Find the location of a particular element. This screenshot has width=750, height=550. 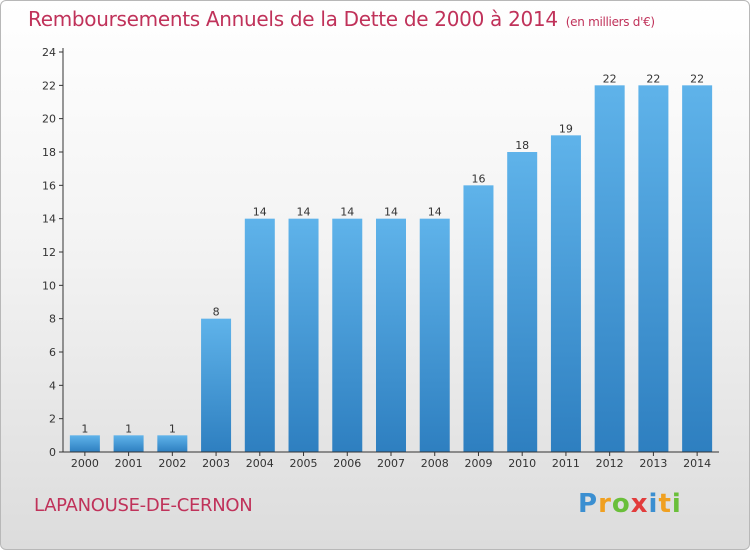

y-tick-label: 10 is located at coordinates (49, 285).